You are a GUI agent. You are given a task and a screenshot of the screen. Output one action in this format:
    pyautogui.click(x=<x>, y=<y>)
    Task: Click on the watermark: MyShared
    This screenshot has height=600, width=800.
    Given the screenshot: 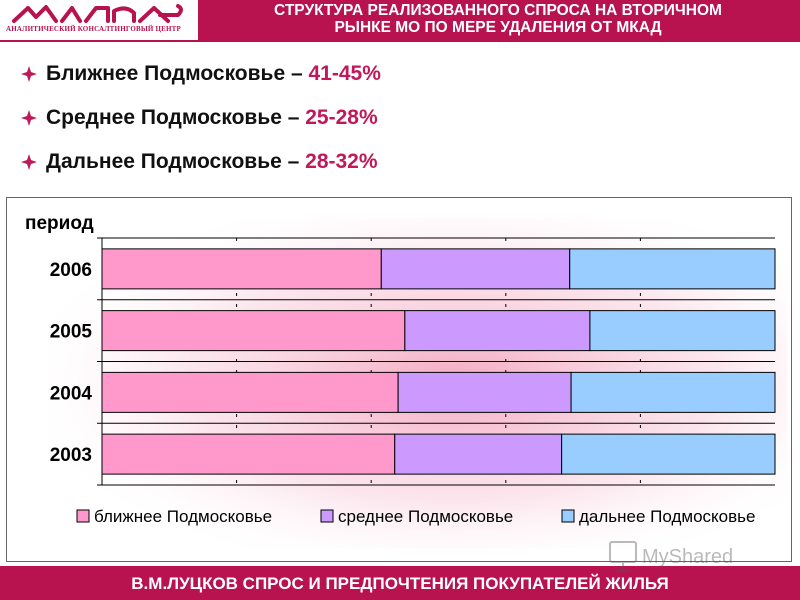 What is the action you would take?
    pyautogui.click(x=671, y=556)
    